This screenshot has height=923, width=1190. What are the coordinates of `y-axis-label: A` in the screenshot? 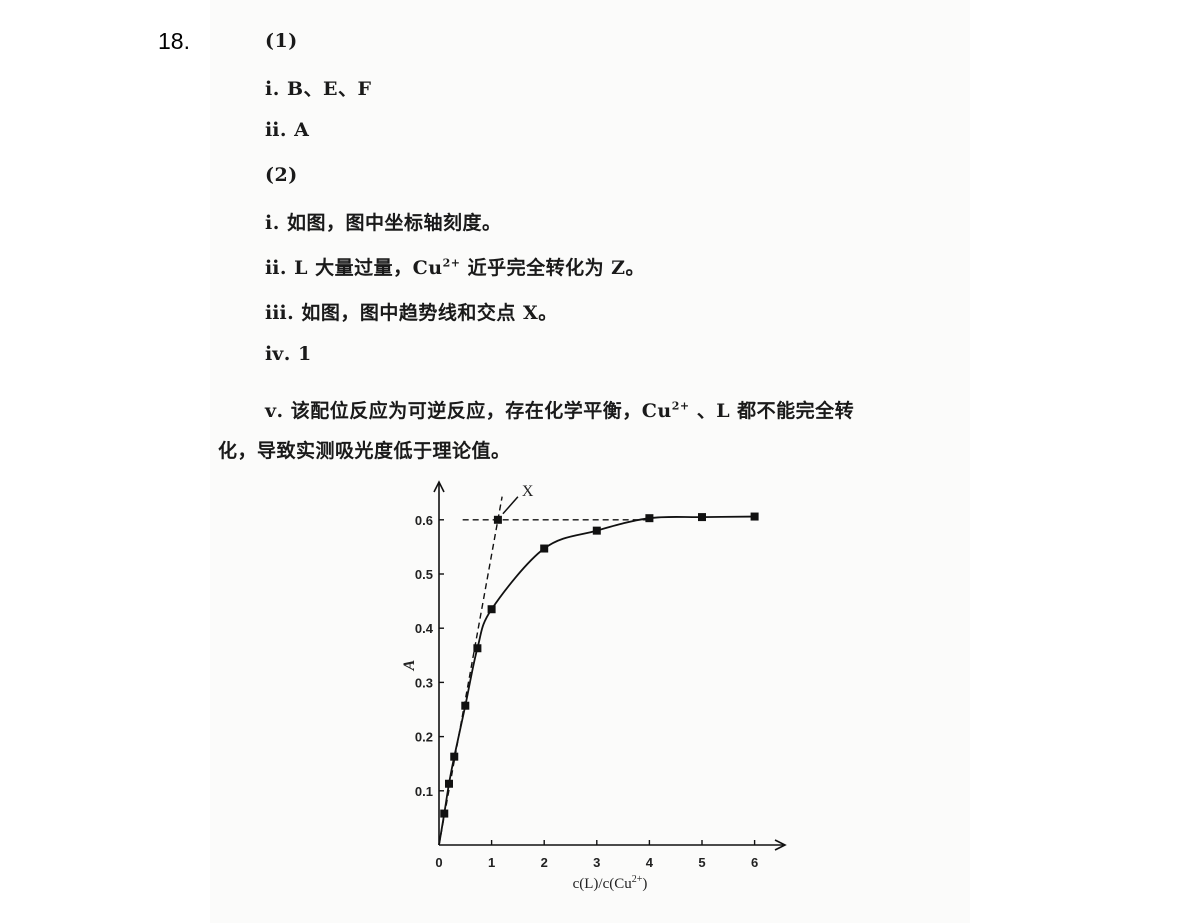 It's located at (409, 665).